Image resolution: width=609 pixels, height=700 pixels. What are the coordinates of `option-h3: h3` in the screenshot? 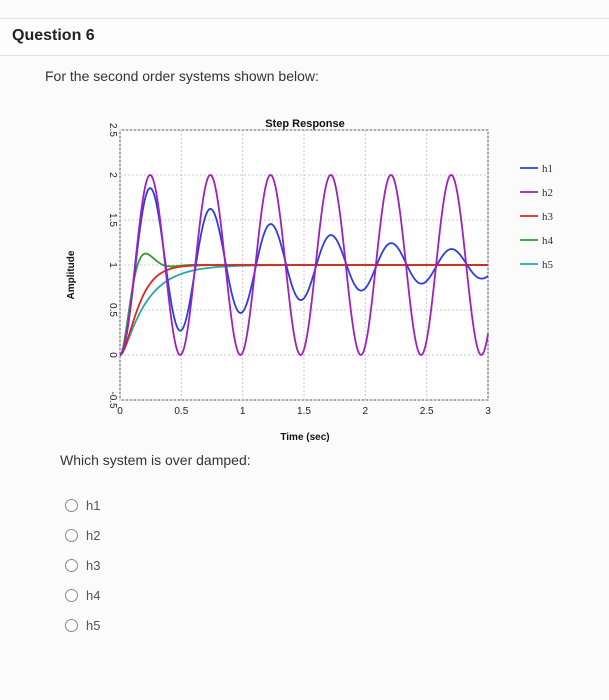 It's located at (82, 565).